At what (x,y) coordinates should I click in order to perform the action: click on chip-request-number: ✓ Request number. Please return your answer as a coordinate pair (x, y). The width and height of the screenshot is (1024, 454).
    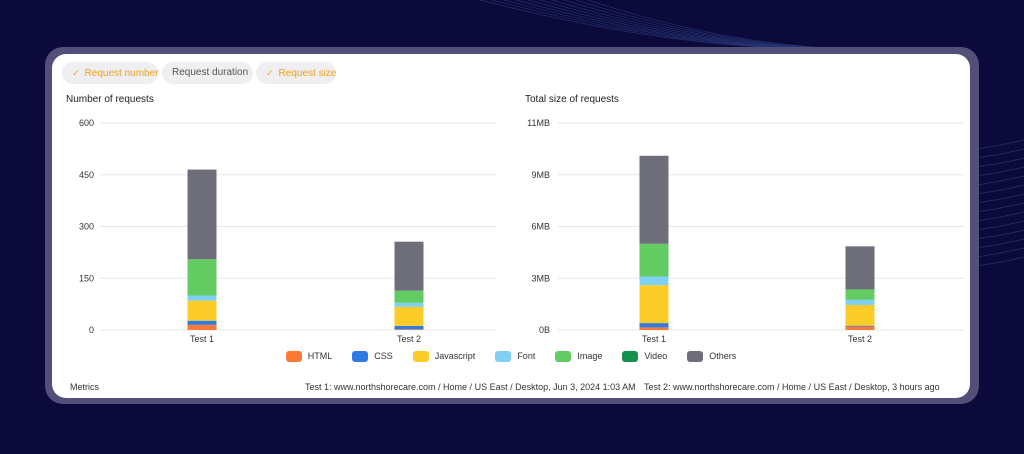
    Looking at the image, I should click on (110, 73).